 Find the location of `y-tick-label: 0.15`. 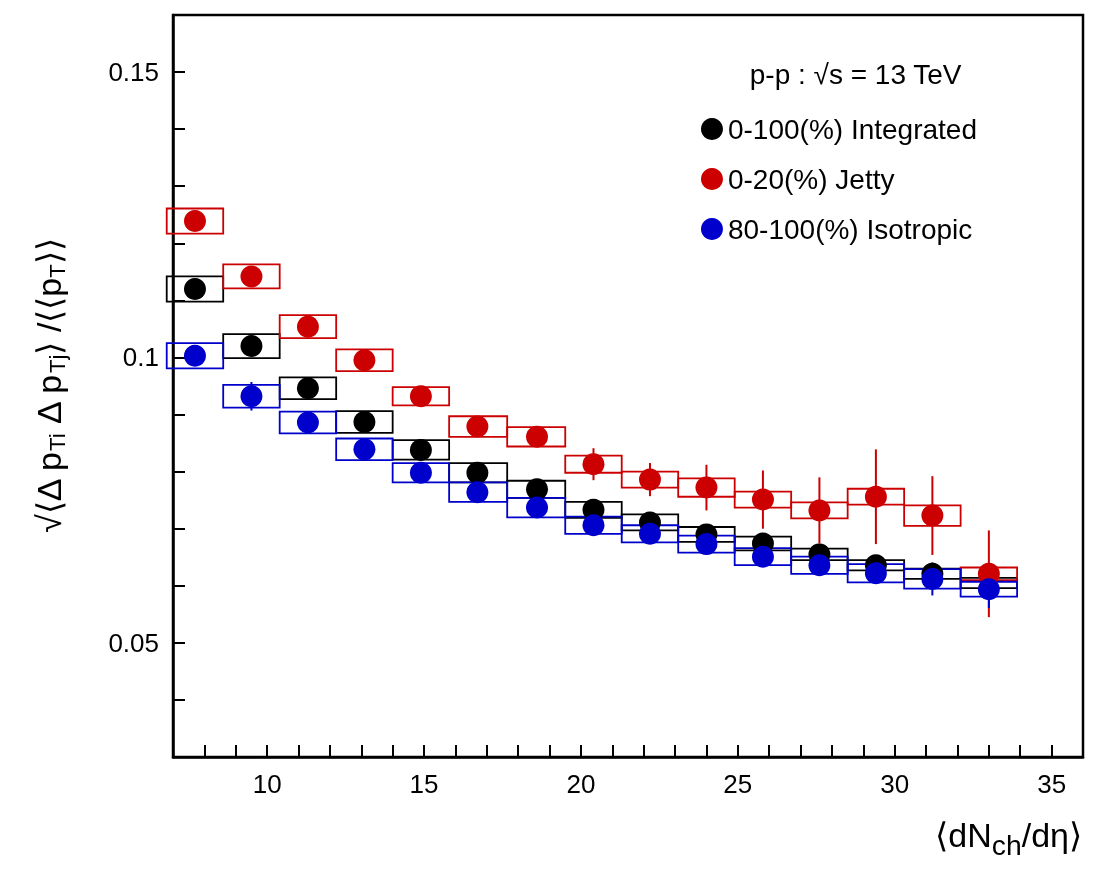

y-tick-label: 0.15 is located at coordinates (133, 72).